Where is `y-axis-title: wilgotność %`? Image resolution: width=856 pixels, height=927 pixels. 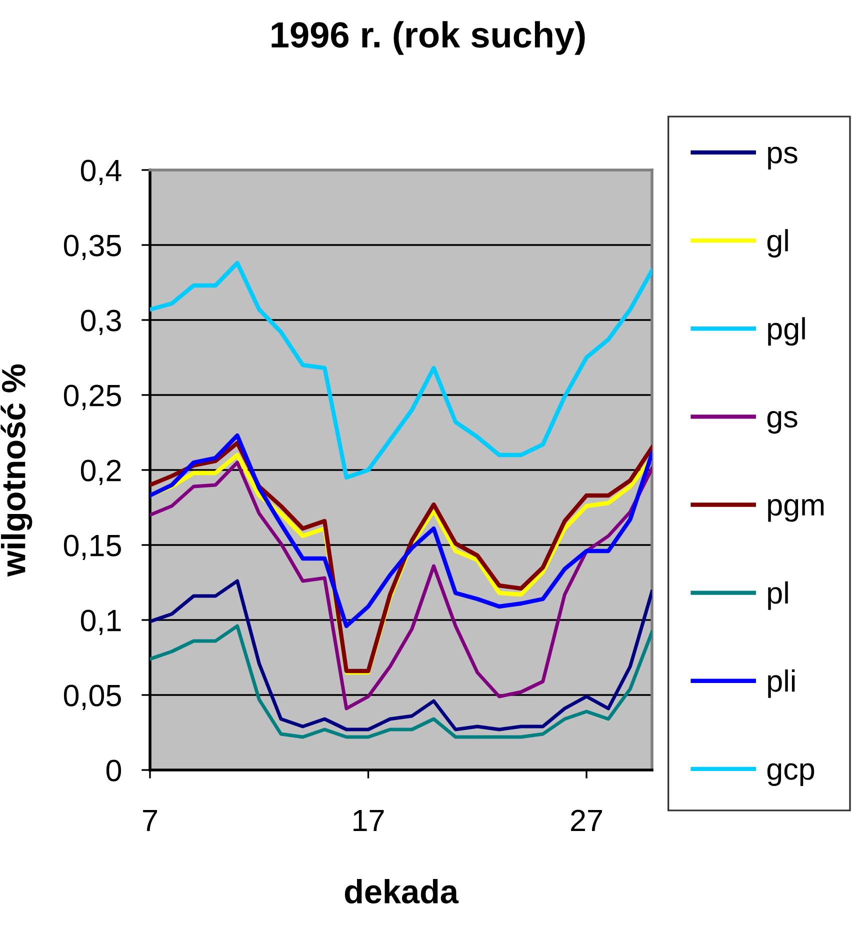
y-axis-title: wilgotność % is located at coordinates (16, 470).